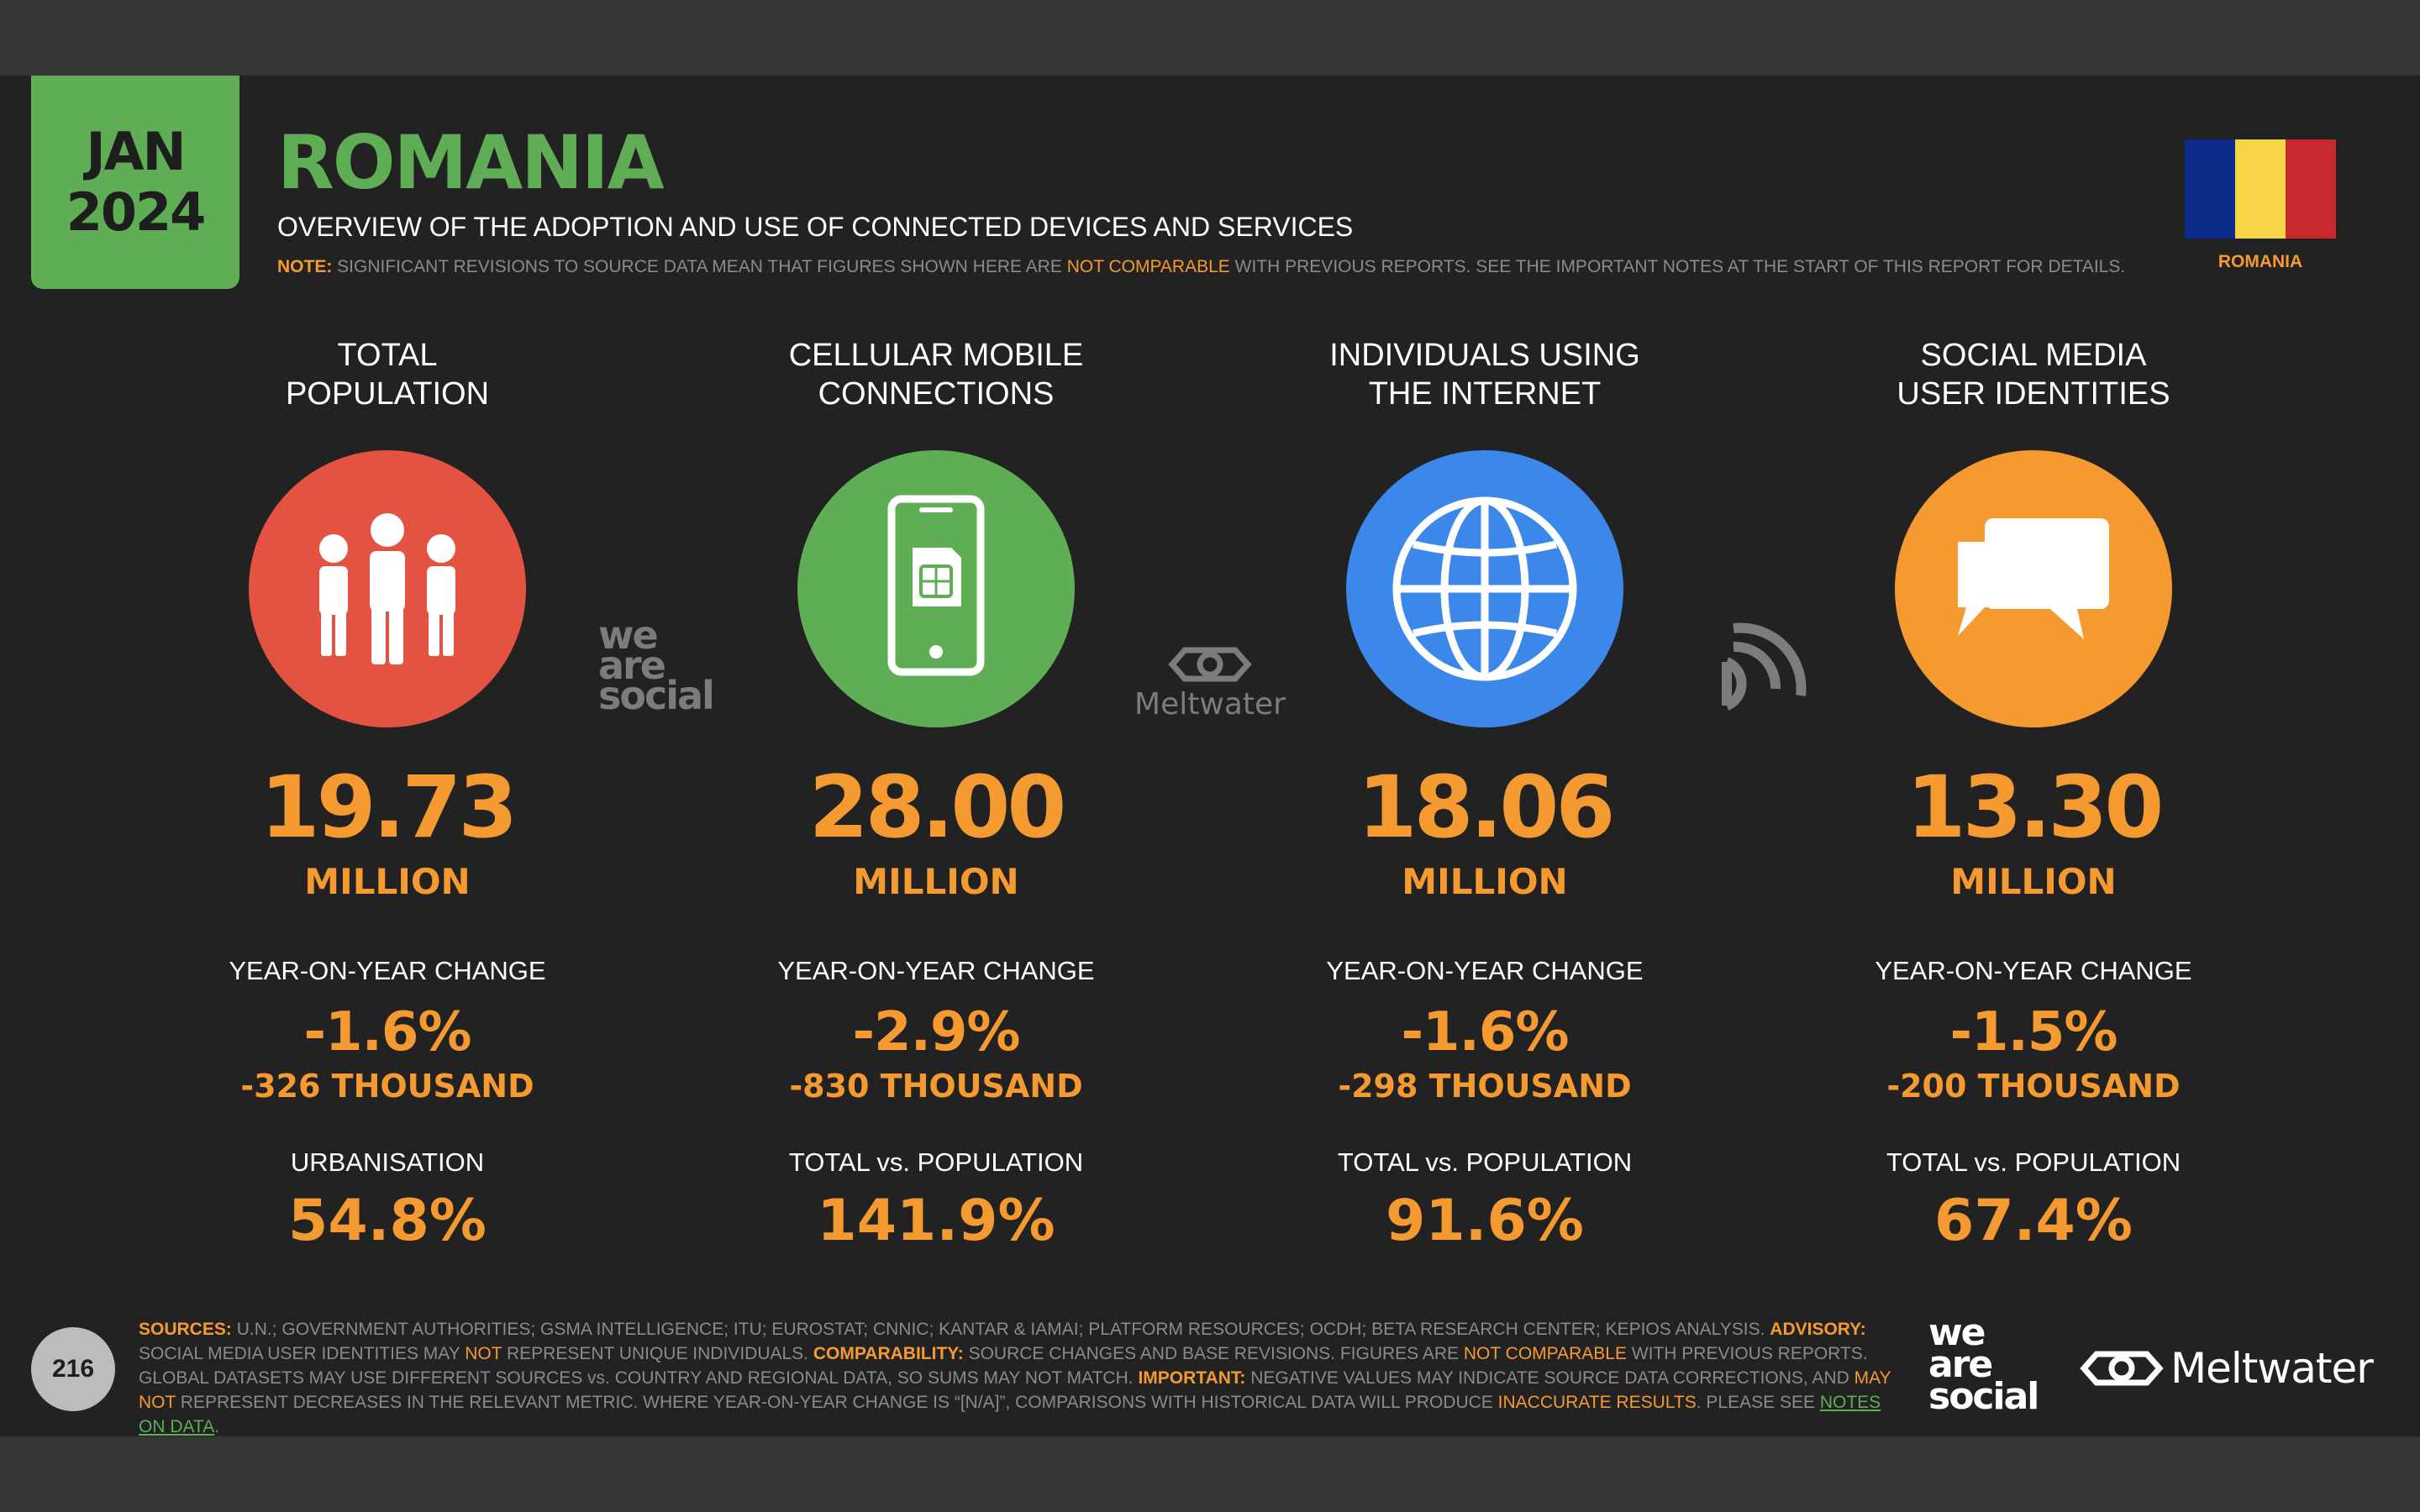 The image size is (2420, 1512). I want to click on stat-value: 19.73, so click(389, 808).